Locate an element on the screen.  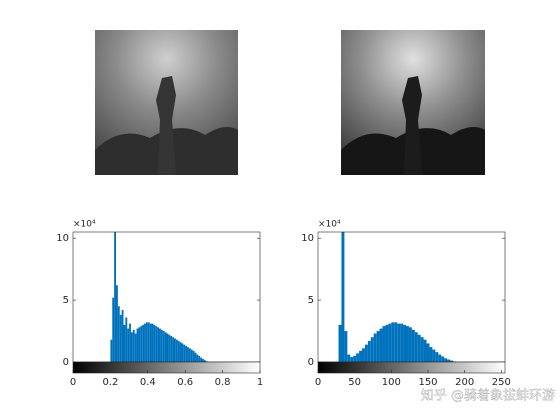
x-tick-label: 0.8 is located at coordinates (223, 382).